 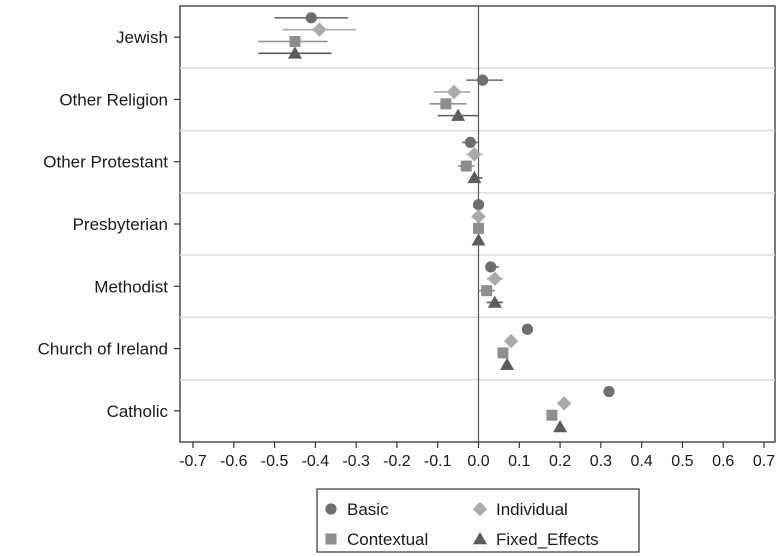 What do you see at coordinates (331, 509) in the screenshot?
I see `legend-marker-basic` at bounding box center [331, 509].